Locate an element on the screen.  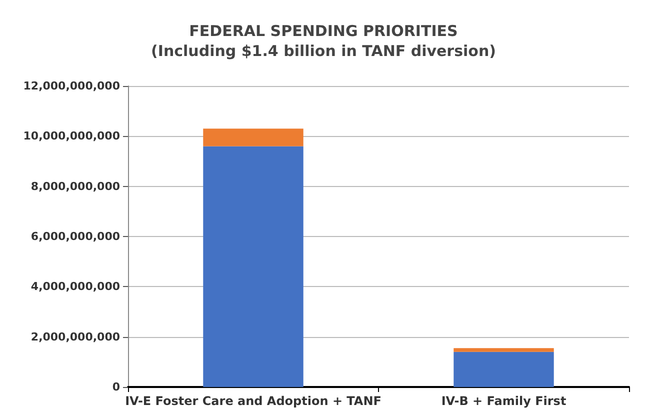
y-tick-label: 12,000,000,000 is located at coordinates (71, 86).